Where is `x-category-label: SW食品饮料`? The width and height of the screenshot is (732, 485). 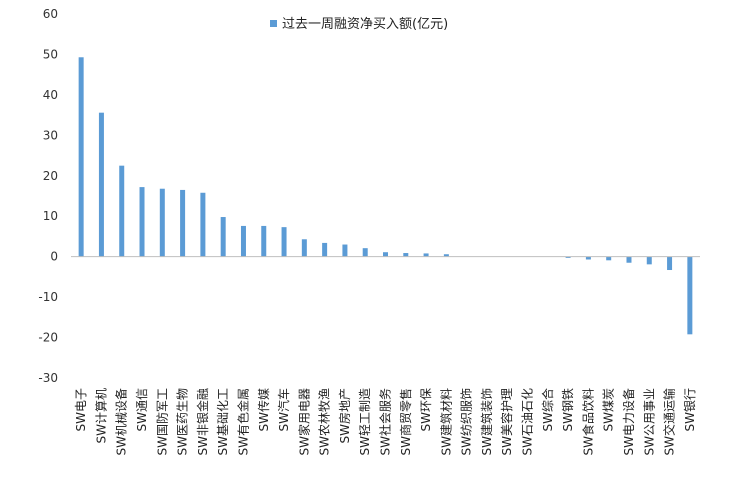
x-category-label: SW食品饮料 is located at coordinates (587, 421).